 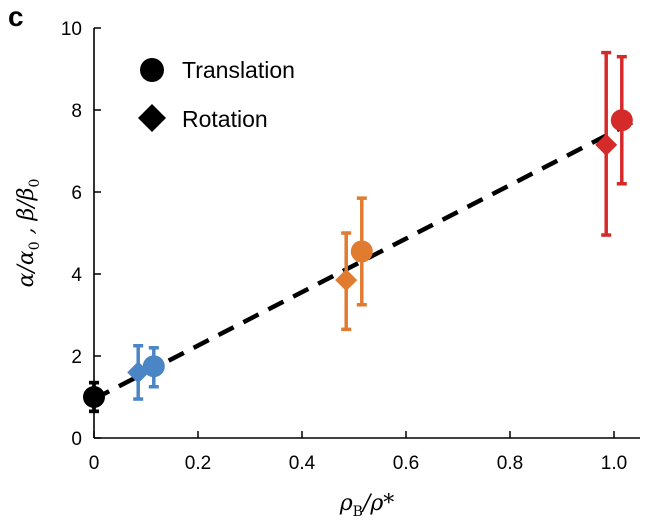 I want to click on y-ticks: 0 2 4 6 8 10, so click(x=81, y=234).